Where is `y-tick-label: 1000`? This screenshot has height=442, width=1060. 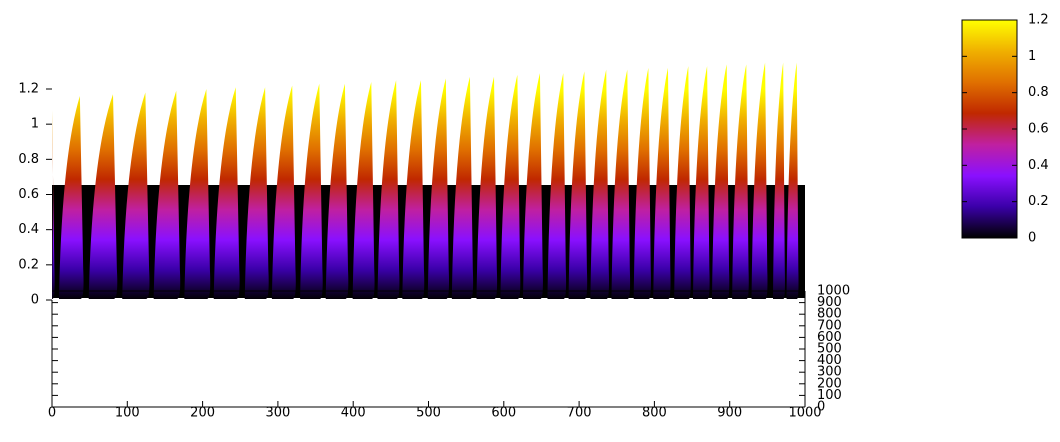 y-tick-label: 1000 is located at coordinates (833, 291).